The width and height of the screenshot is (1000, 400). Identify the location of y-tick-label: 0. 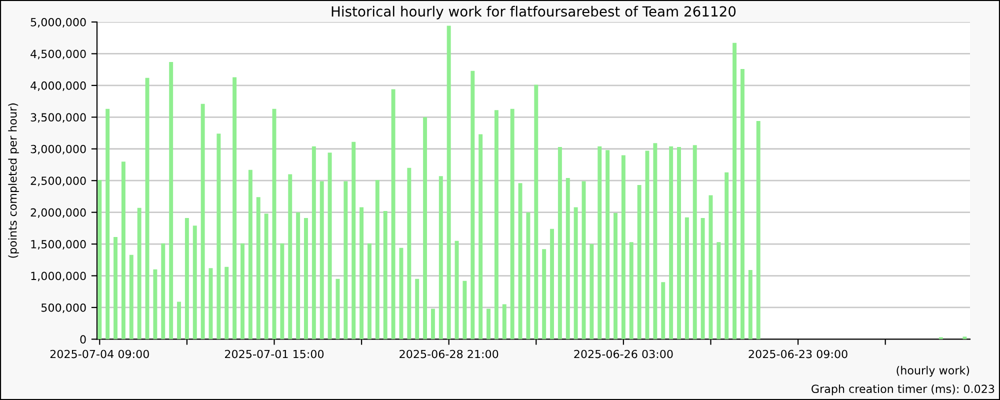
(83, 339).